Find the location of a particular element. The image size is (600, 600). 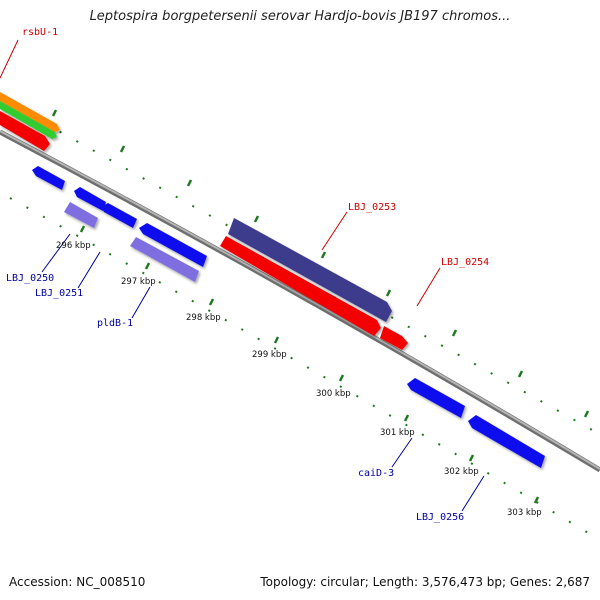

gene-label-rsbU-1: rsbU-1 is located at coordinates (40, 32).